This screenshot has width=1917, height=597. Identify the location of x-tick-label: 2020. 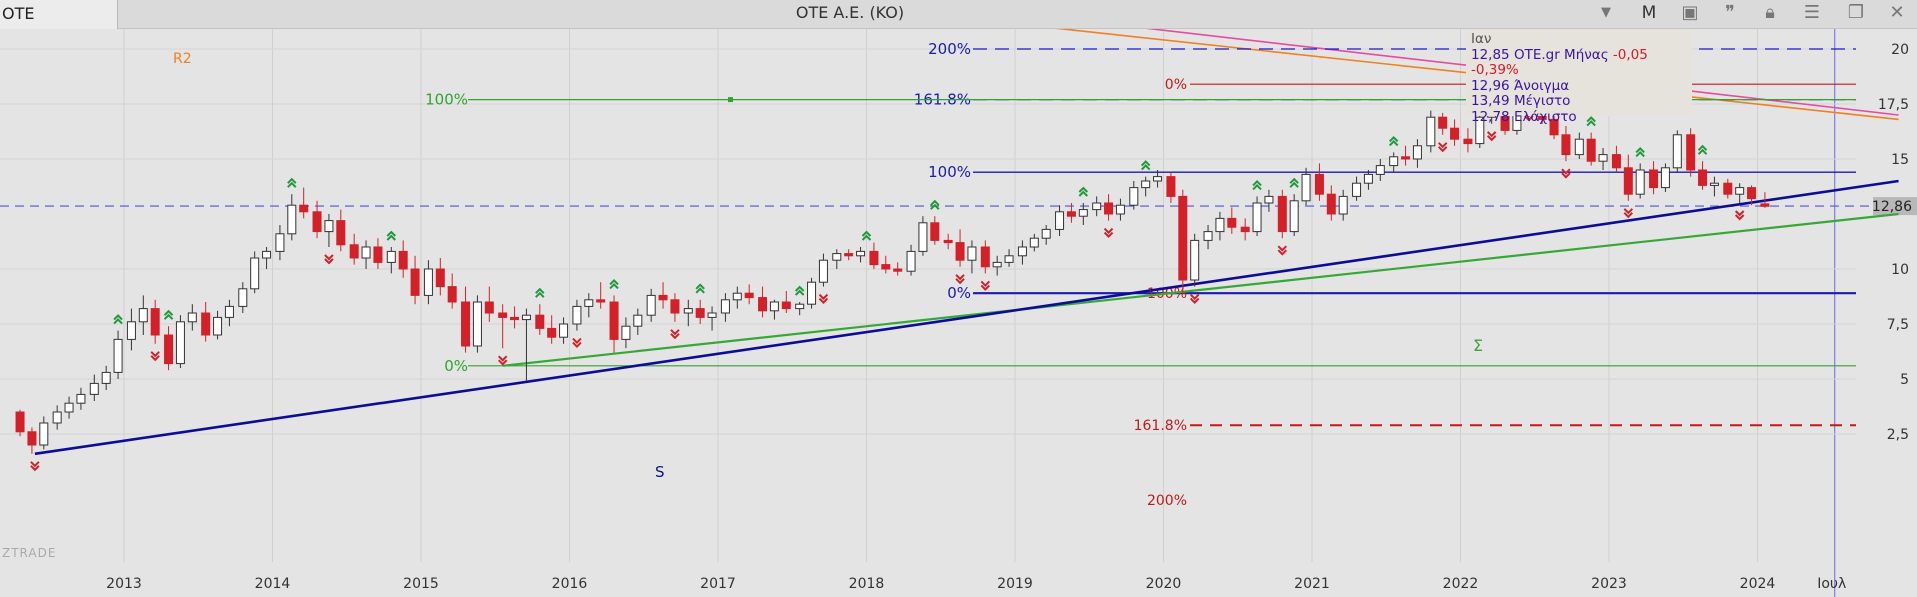
(1164, 584).